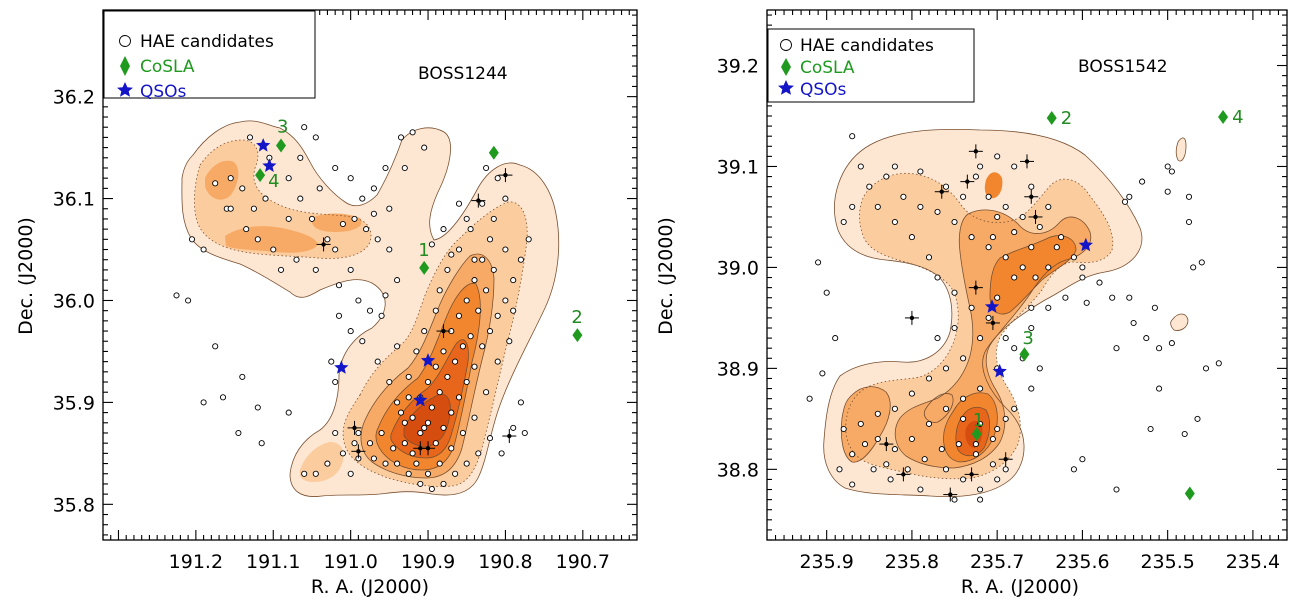 This screenshot has height=608, width=1300. Describe the element at coordinates (1253, 562) in the screenshot. I see `x-tick-label: 235.4` at that location.